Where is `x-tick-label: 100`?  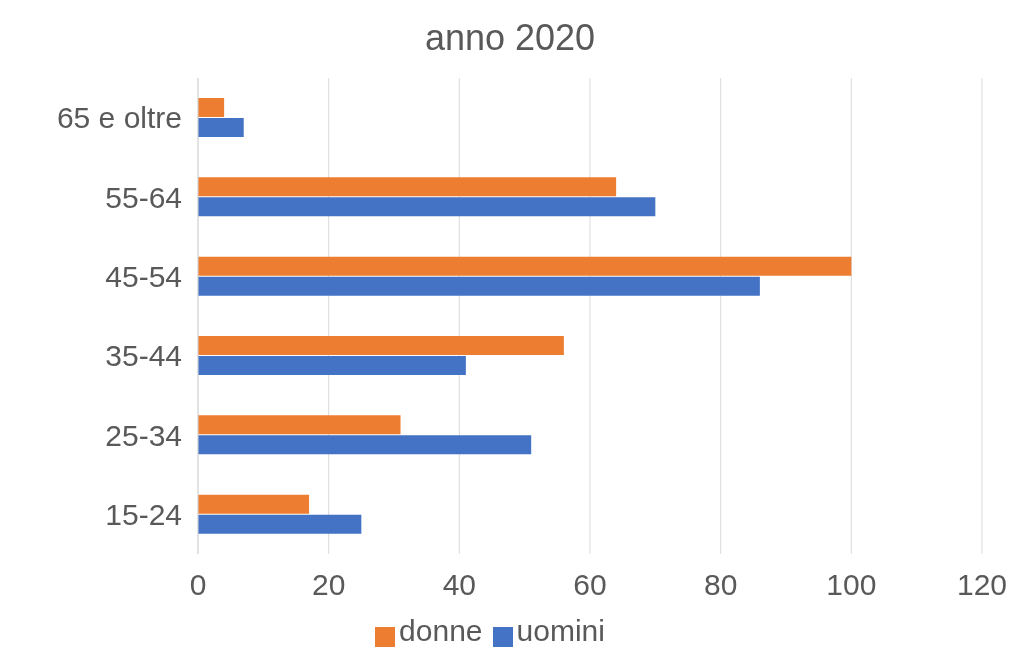
x-tick-label: 100 is located at coordinates (851, 585).